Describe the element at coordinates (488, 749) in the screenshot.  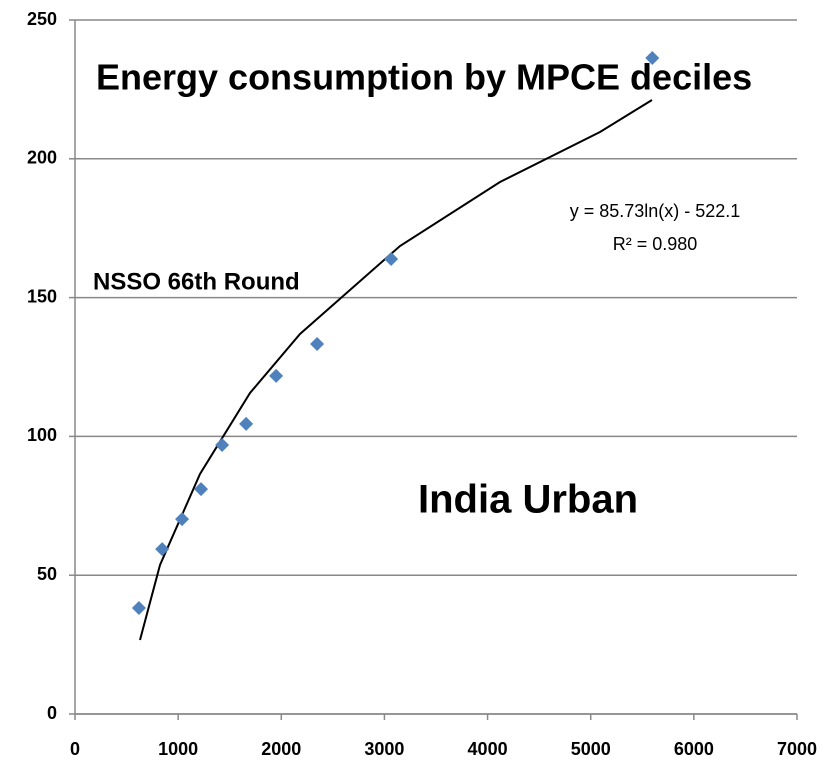
I see `x-tick-label: 4000` at that location.